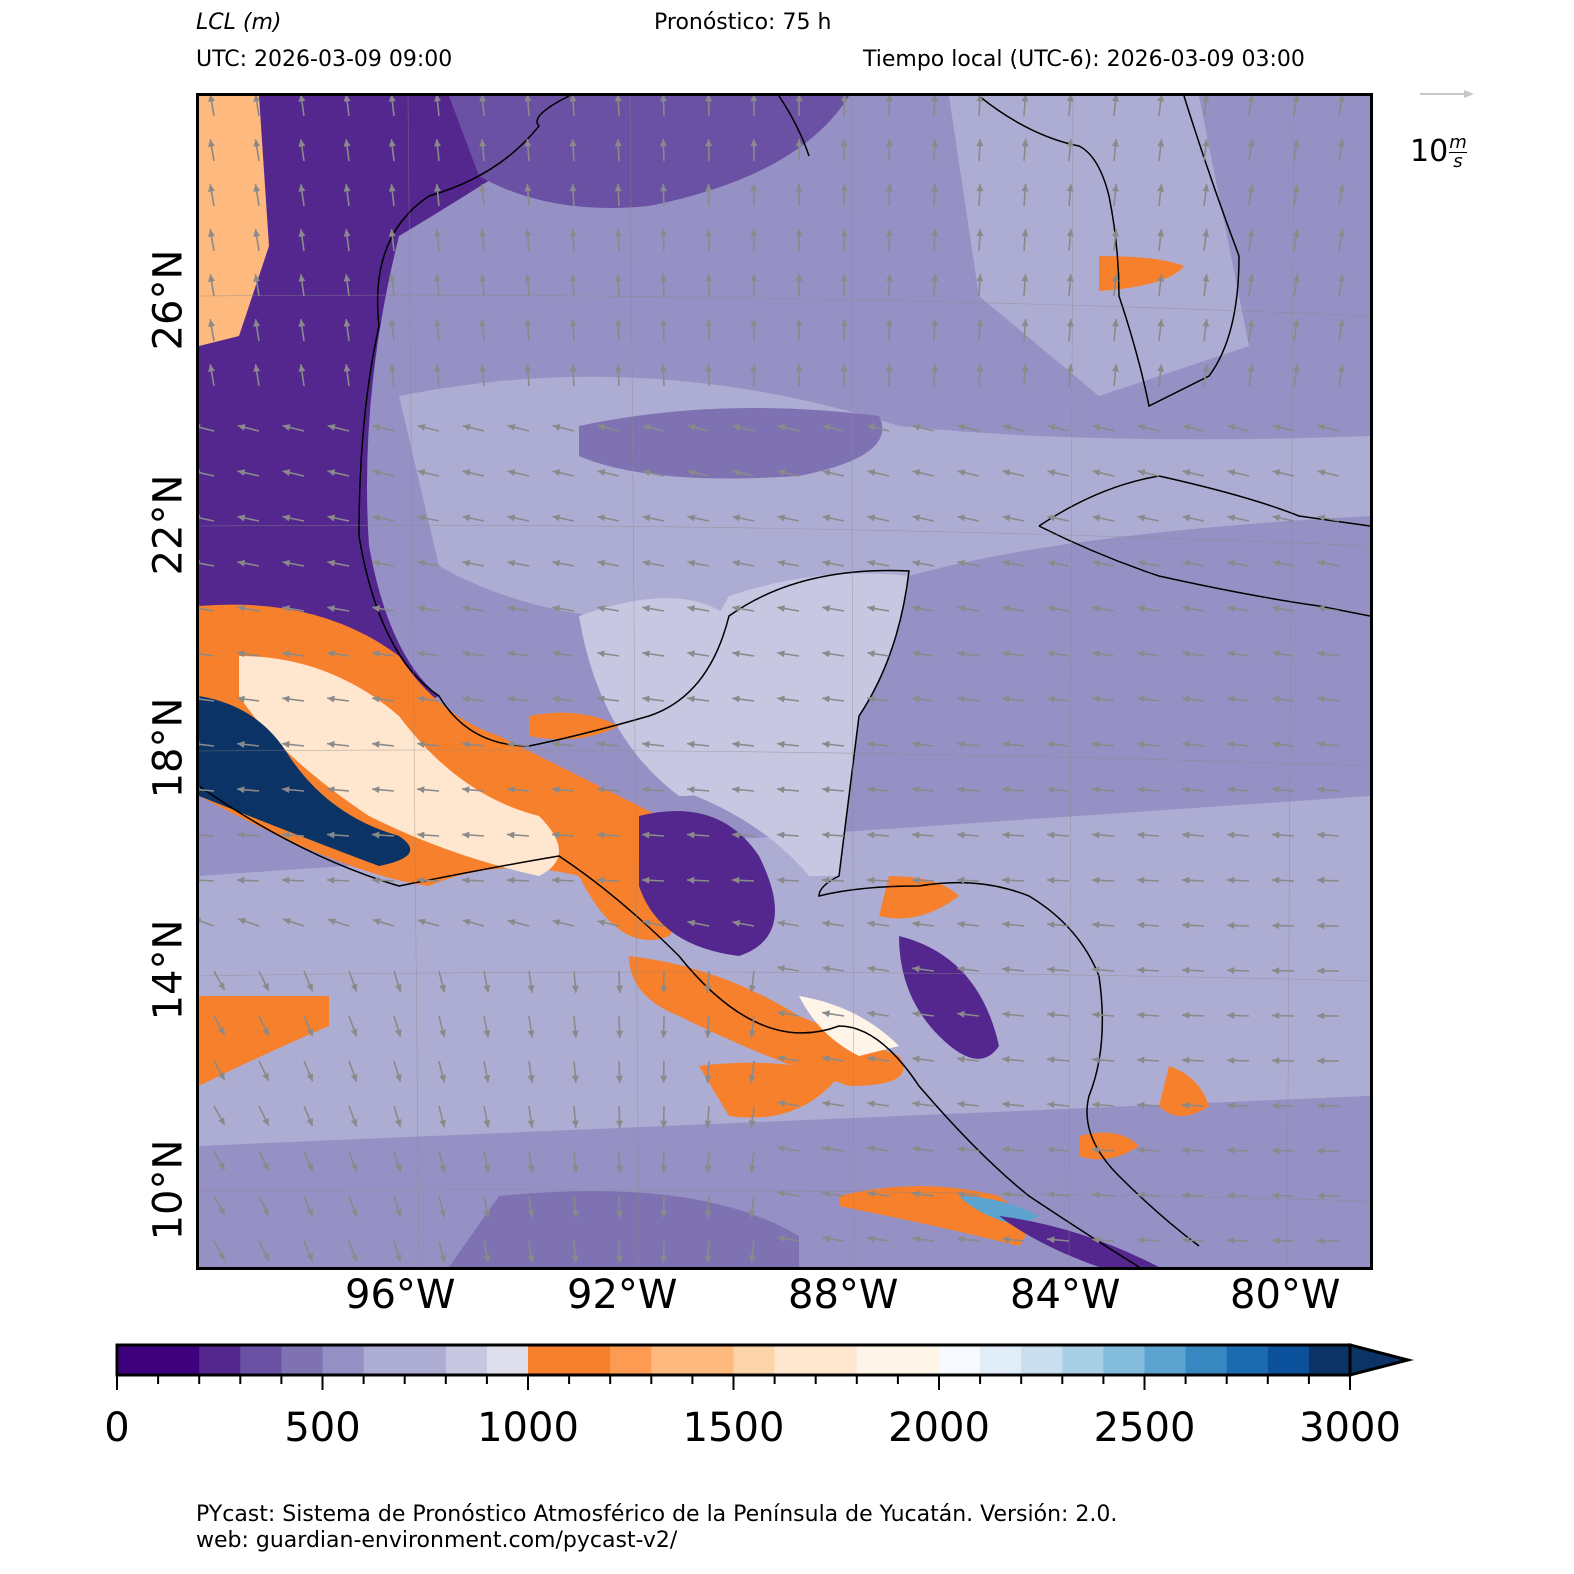 The height and width of the screenshot is (1574, 1574). What do you see at coordinates (437, 1540) in the screenshot?
I see `footer-line2: web: guardian-environment.com/pycast-v2/` at bounding box center [437, 1540].